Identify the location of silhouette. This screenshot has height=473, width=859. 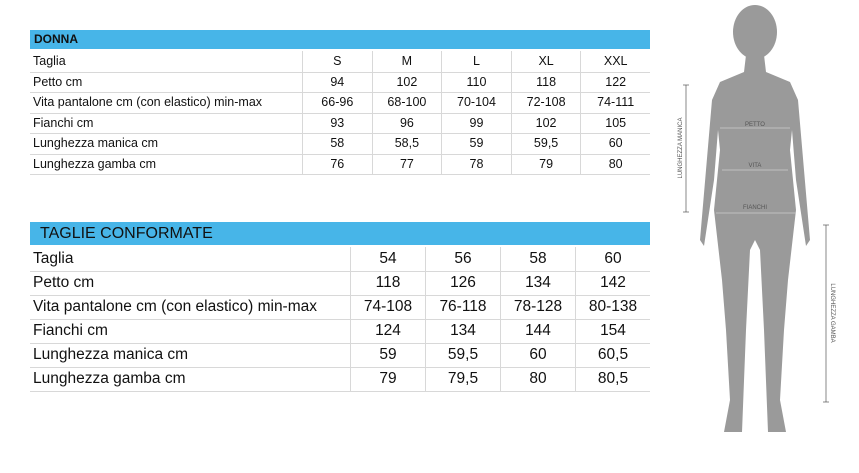
(755, 218).